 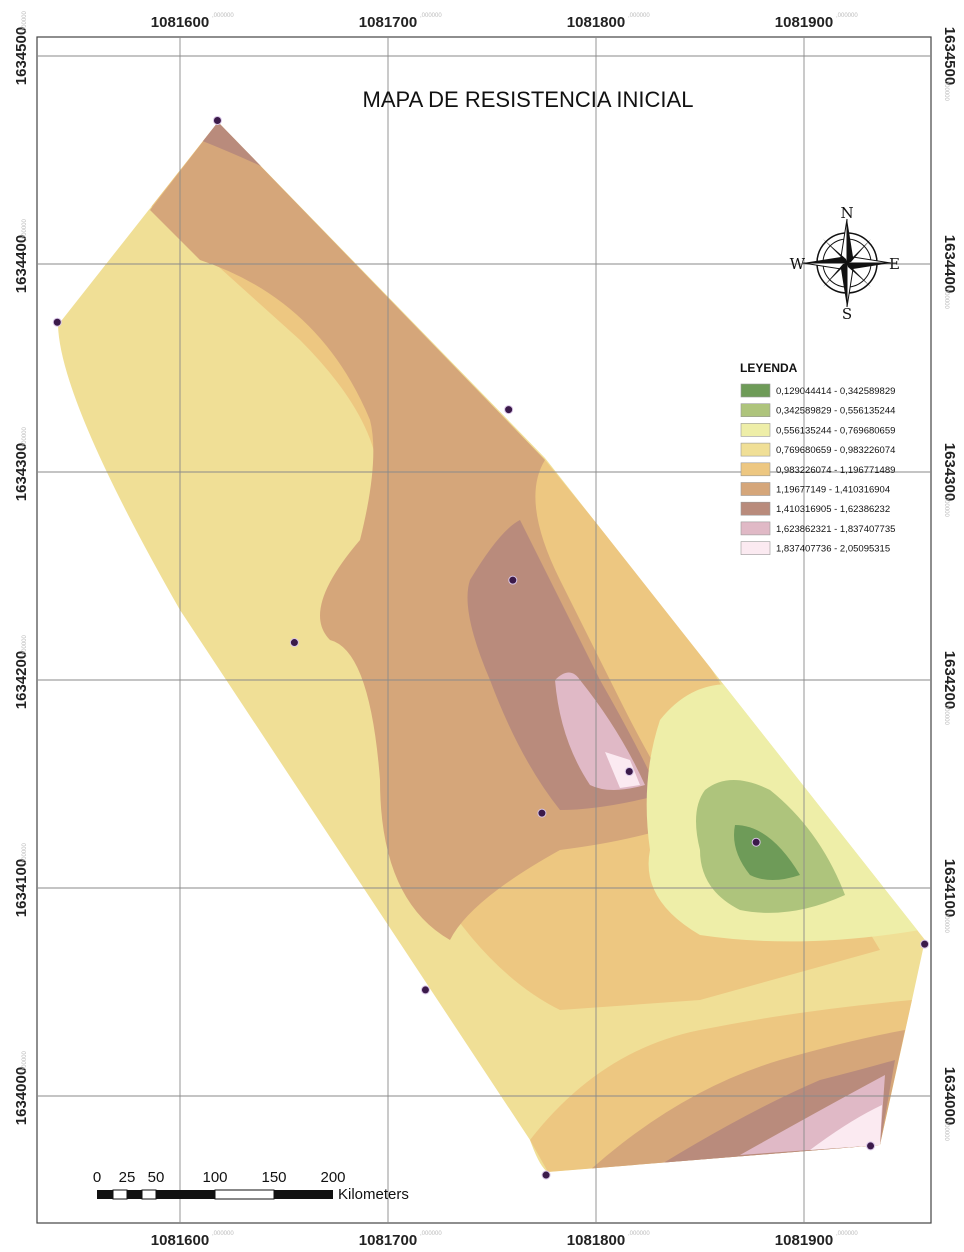 I want to click on scale-tick-label: 0, so click(x=97, y=1177).